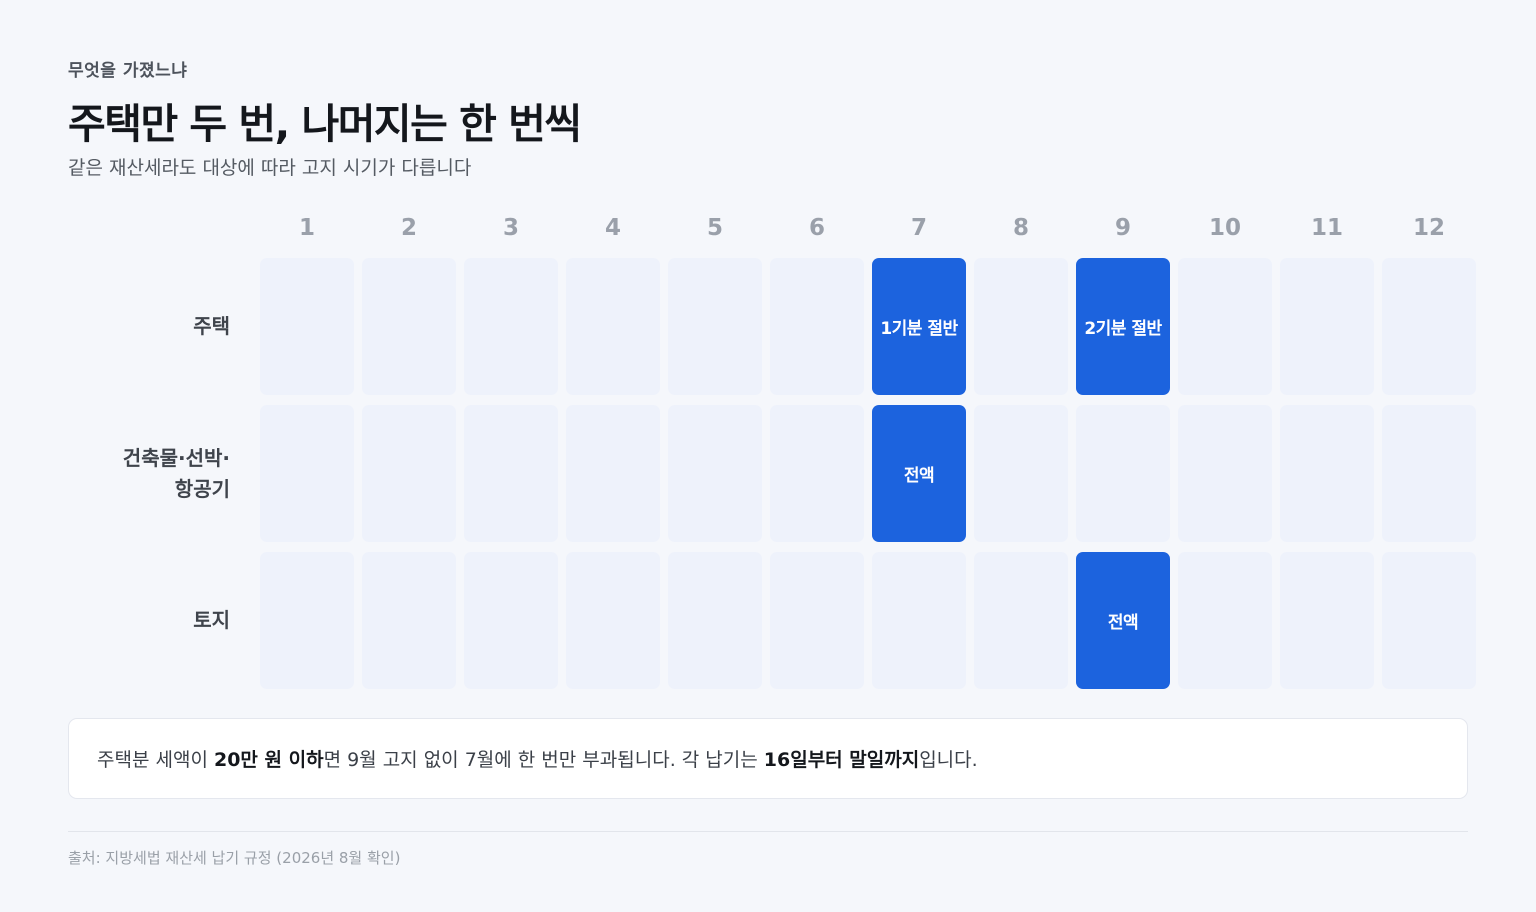 The width and height of the screenshot is (1536, 912). Describe the element at coordinates (155, 760) in the screenshot. I see `note-text-1: 주택분 세액이` at that location.